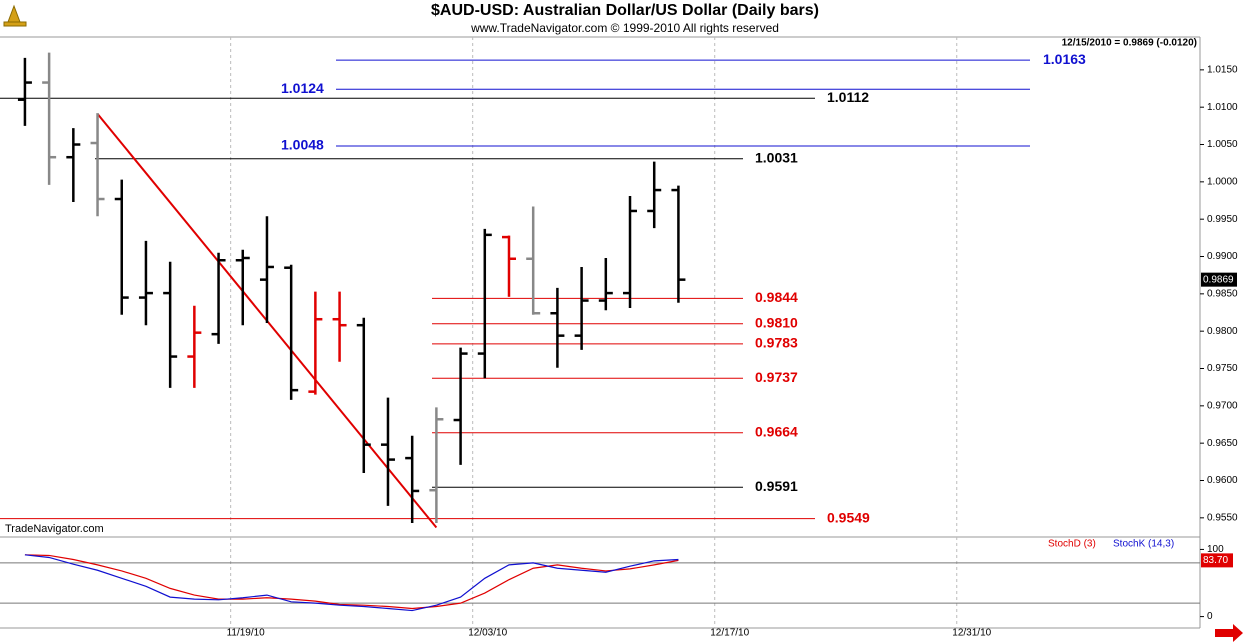 The width and height of the screenshot is (1250, 643). Describe the element at coordinates (776, 322) in the screenshot. I see `level-label: 0.9810` at that location.